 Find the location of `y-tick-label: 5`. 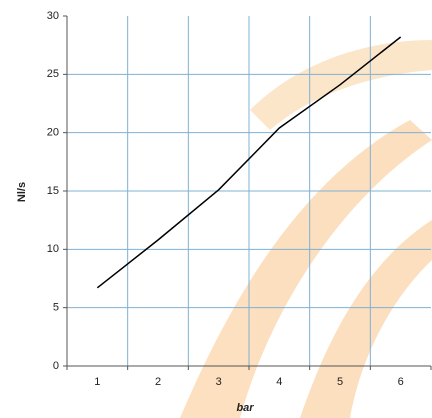

y-tick-label: 5 is located at coordinates (56, 308).